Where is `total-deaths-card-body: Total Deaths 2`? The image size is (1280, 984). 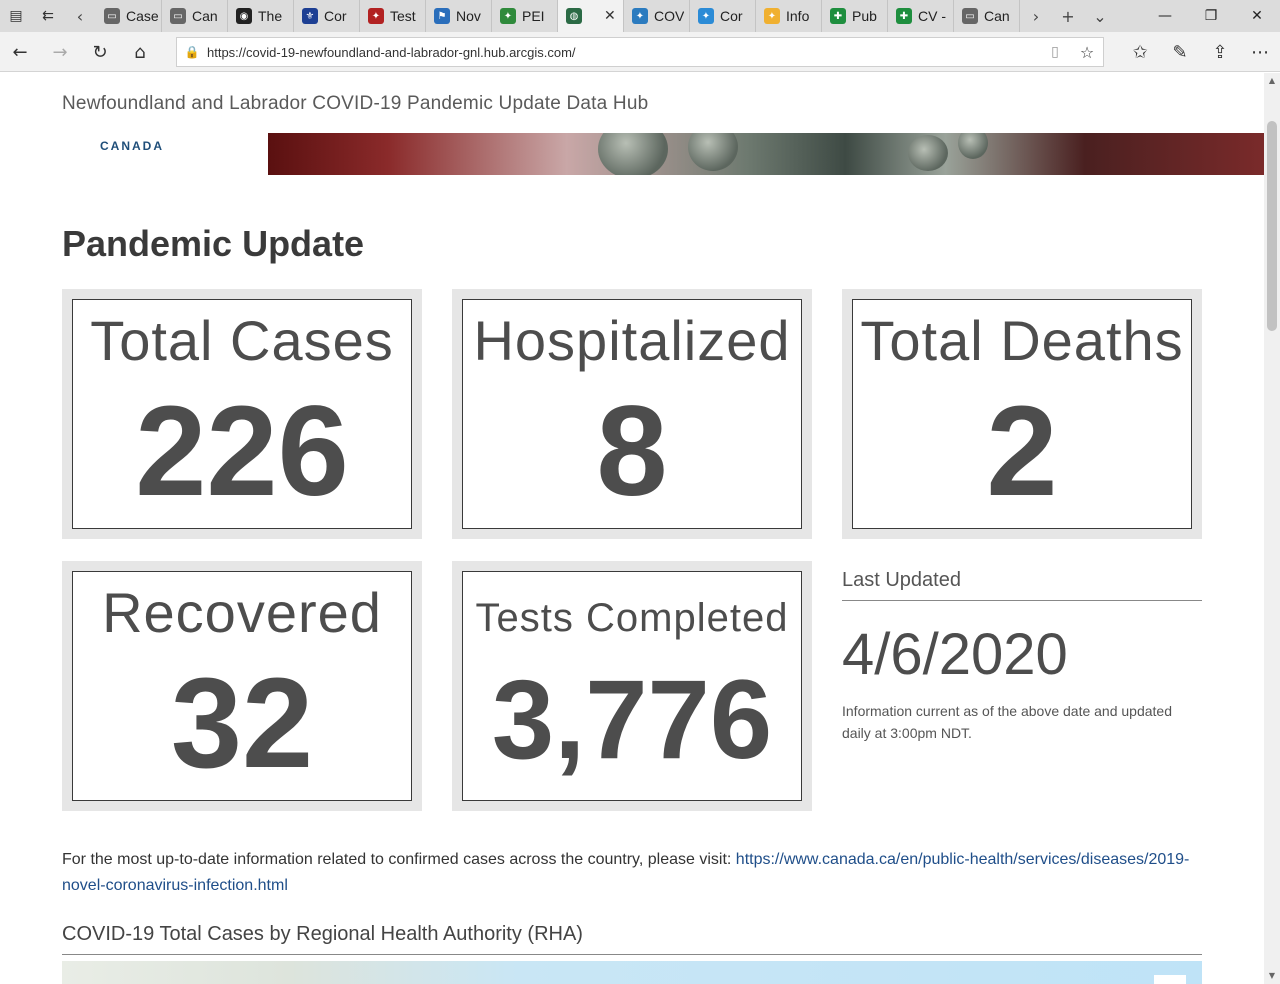 total-deaths-card-body: Total Deaths 2 is located at coordinates (1022, 414).